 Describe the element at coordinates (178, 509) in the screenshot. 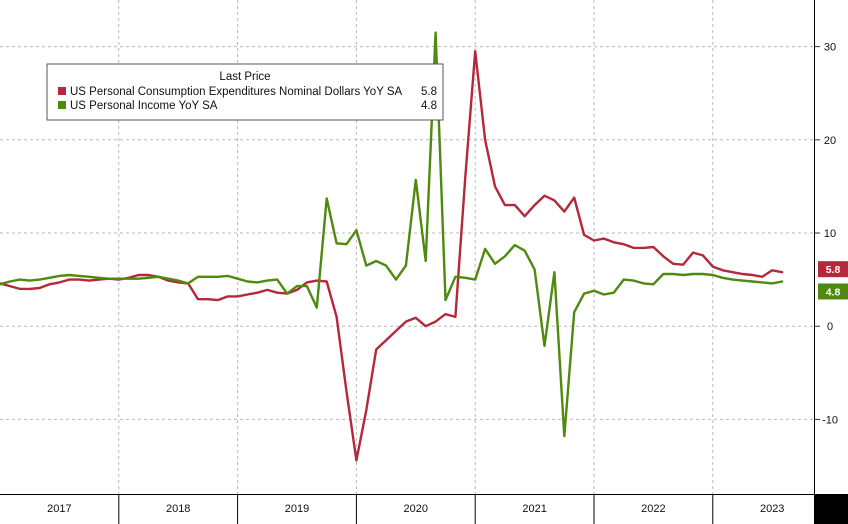

I see `x-tick-label: 2018` at that location.